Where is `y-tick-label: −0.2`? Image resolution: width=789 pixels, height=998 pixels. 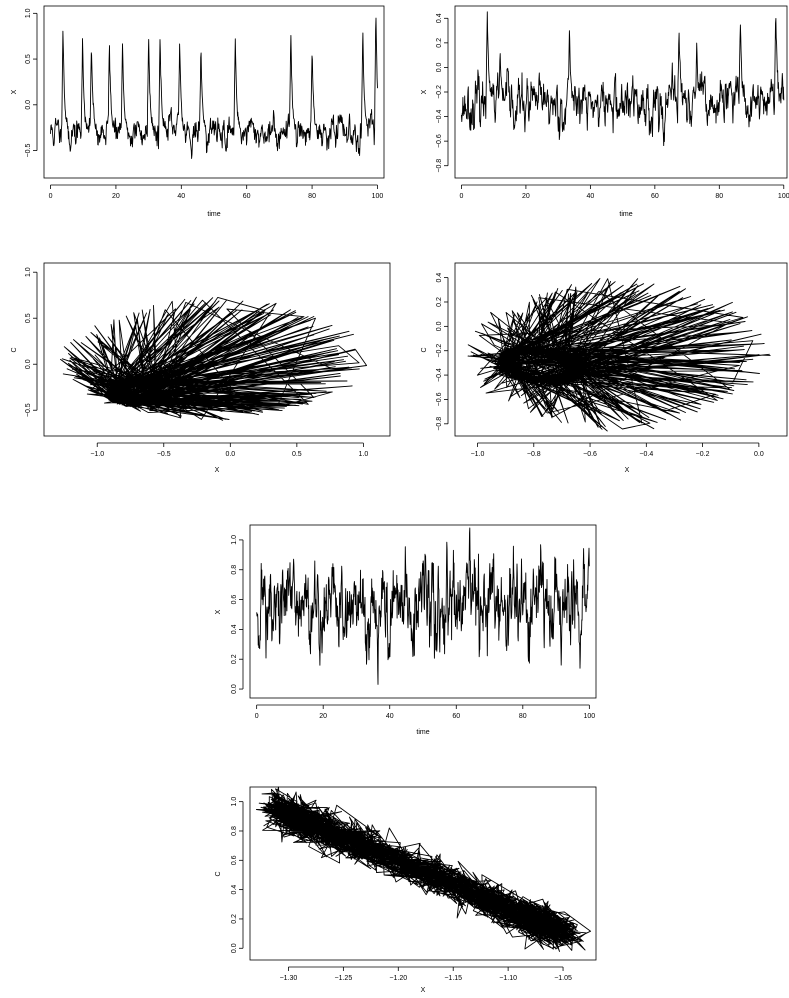 y-tick-label: −0.2 is located at coordinates (439, 351).